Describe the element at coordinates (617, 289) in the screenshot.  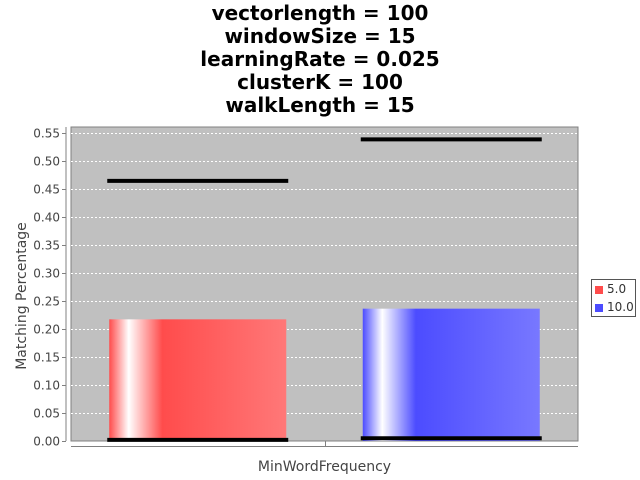
I see `legend-label: 5.0` at that location.